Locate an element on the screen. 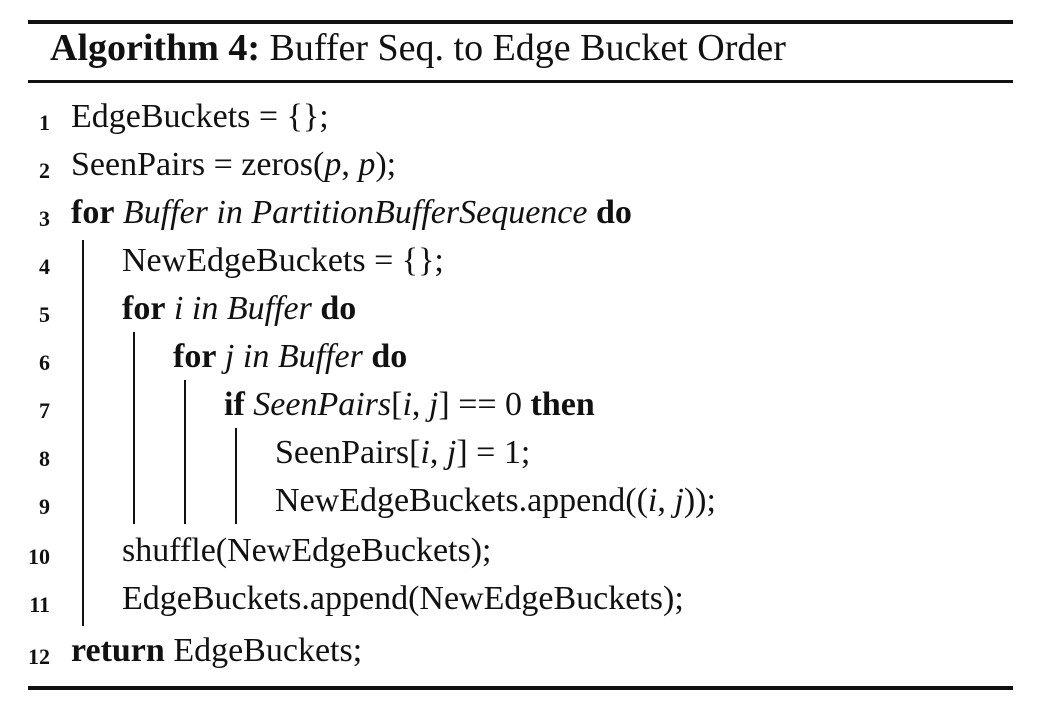 Image resolution: width=1040 pixels, height=712 pixels. line-code: for Buffer in PartitionBufferSequence do is located at coordinates (351, 213).